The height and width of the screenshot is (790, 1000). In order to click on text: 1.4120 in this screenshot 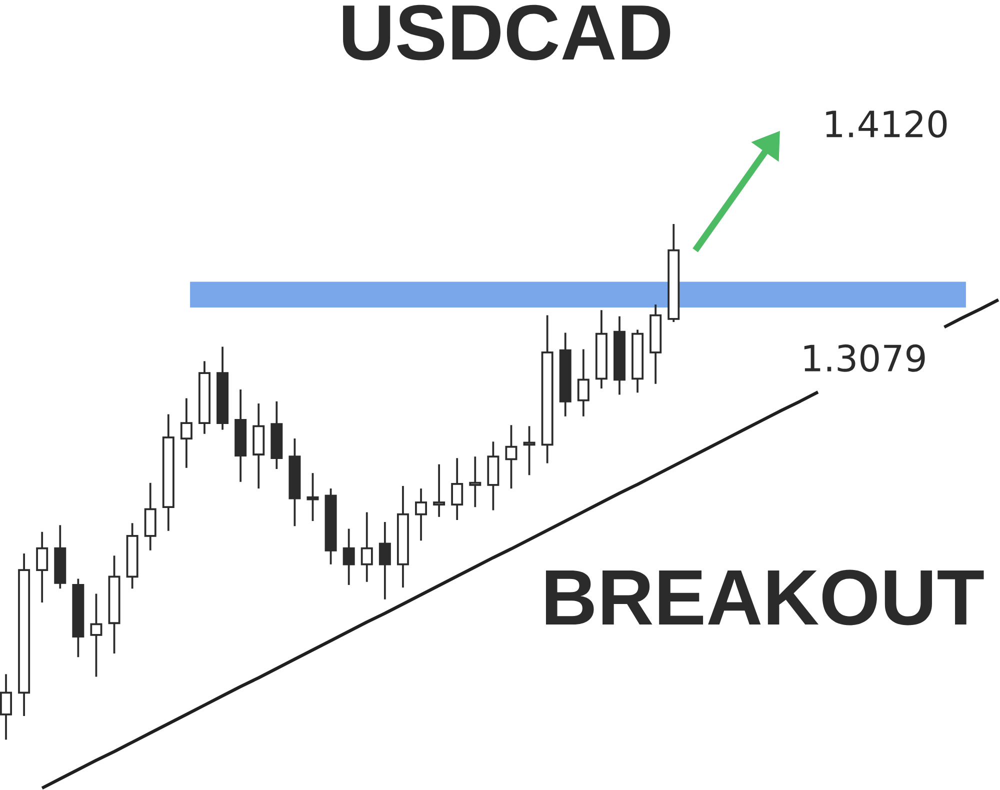, I will do `click(886, 124)`.